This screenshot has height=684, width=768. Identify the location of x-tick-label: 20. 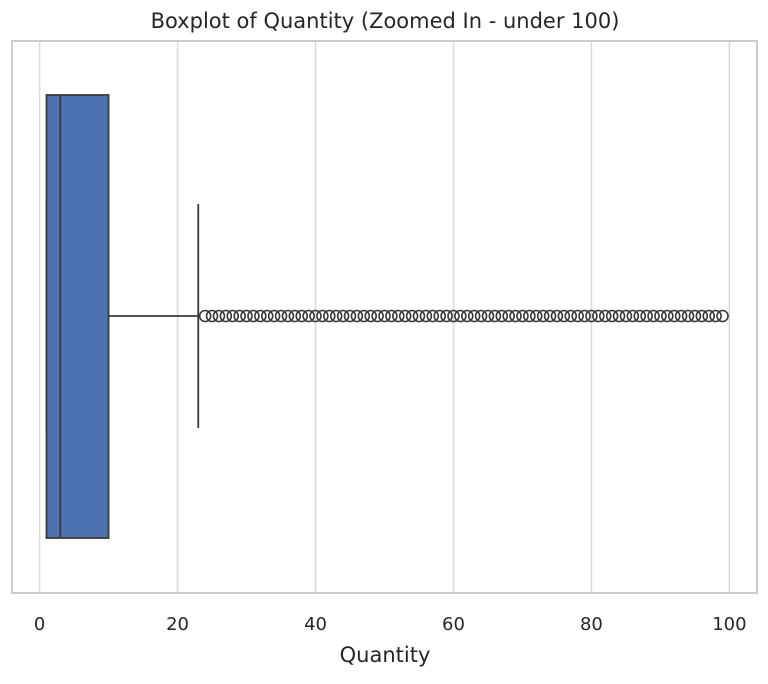
(177, 624).